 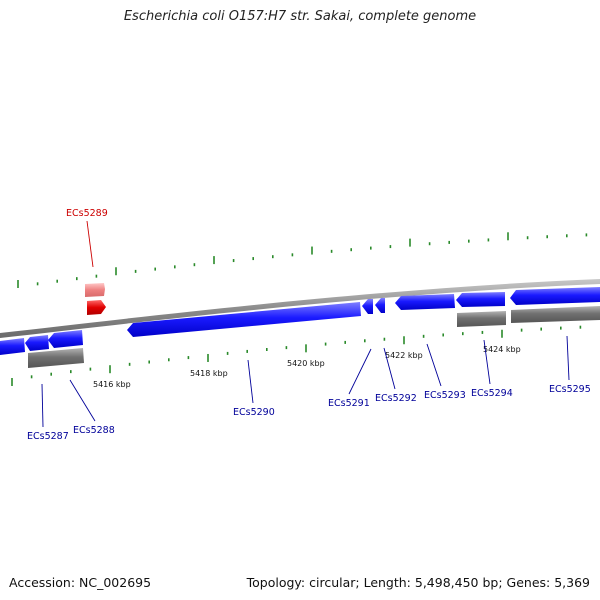 I want to click on scale-label-5420: 5420 kbp, so click(x=306, y=363).